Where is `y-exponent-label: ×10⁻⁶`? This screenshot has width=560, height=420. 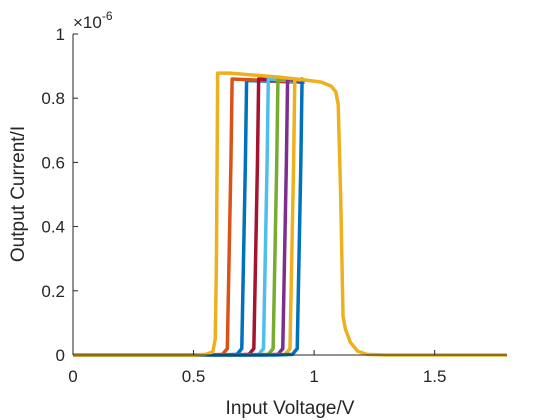
y-exponent-label: ×10⁻⁶ is located at coordinates (93, 20).